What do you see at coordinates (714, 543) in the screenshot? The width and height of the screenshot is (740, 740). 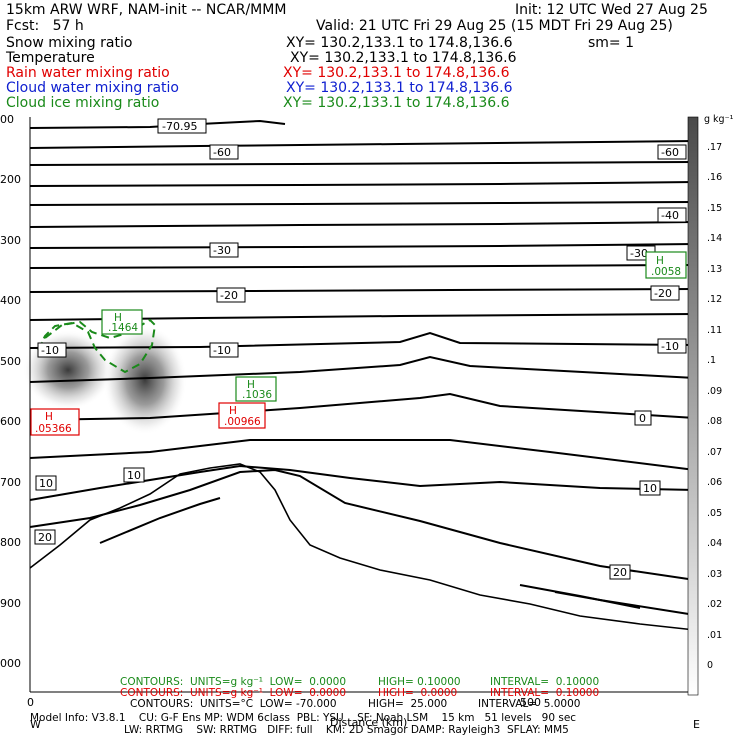 I see `colorbar-tick: .04` at bounding box center [714, 543].